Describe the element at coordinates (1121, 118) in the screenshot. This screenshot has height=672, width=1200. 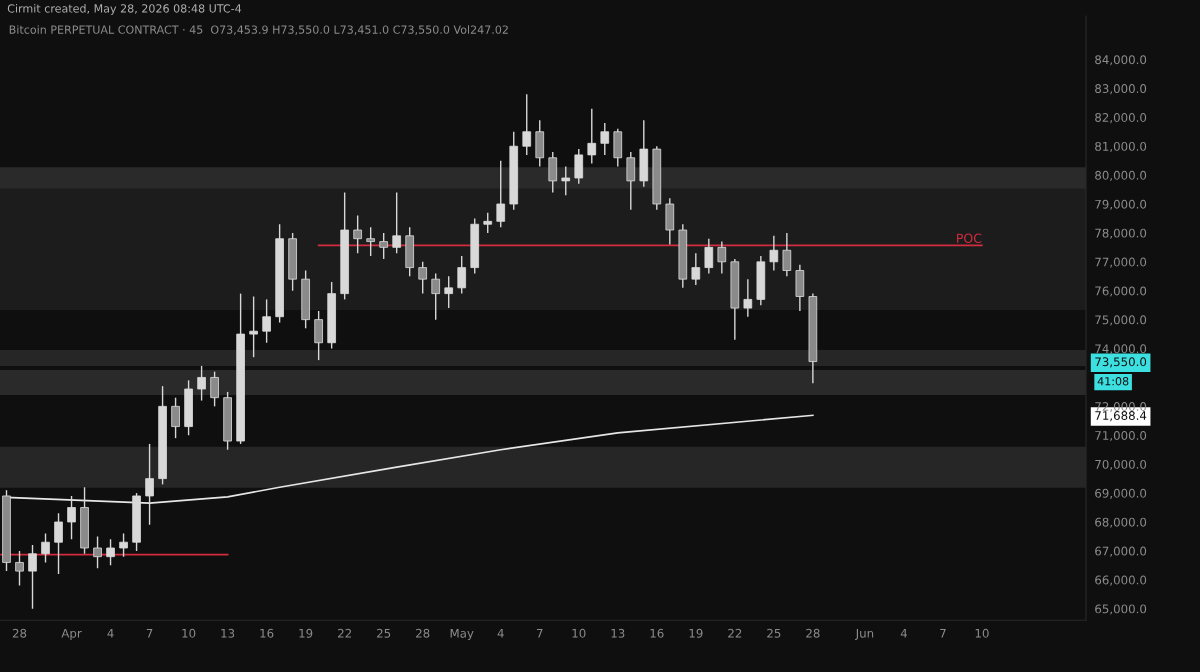
I see `y-tick-label: 82,000.0` at that location.